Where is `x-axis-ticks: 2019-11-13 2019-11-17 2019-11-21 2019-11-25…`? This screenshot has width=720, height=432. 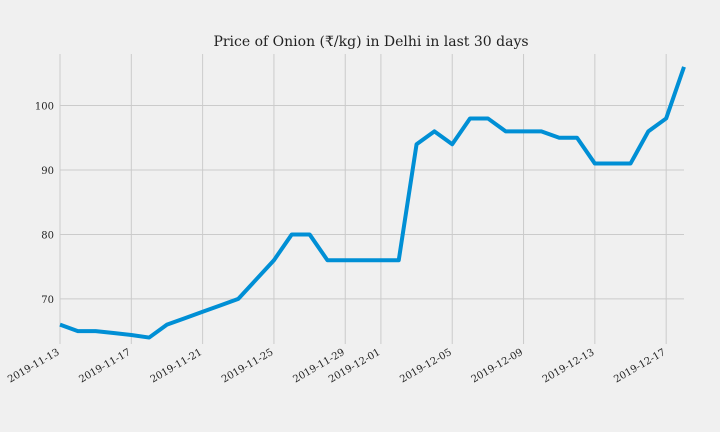 x-axis-ticks: 2019-11-13 2019-11-17 2019-11-21 2019-11-25… is located at coordinates (337, 366).